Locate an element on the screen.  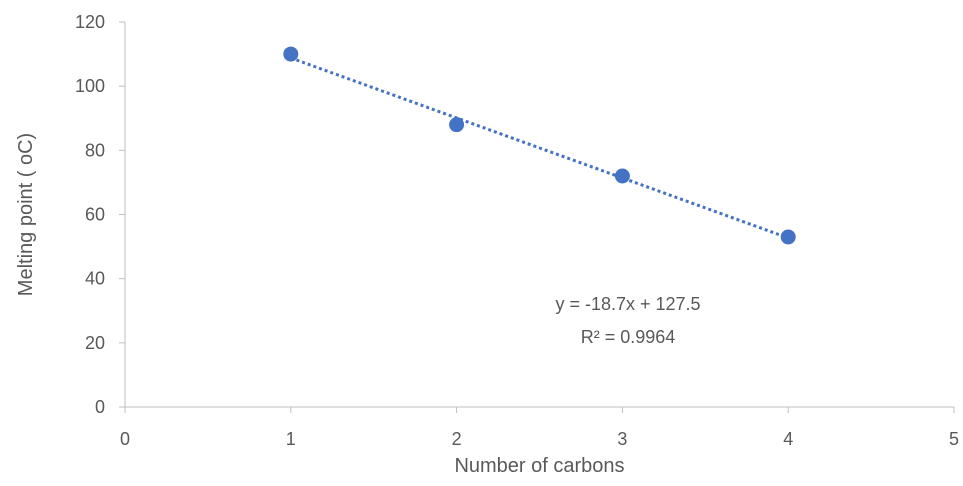
y-tick-label: 80 is located at coordinates (95, 150).